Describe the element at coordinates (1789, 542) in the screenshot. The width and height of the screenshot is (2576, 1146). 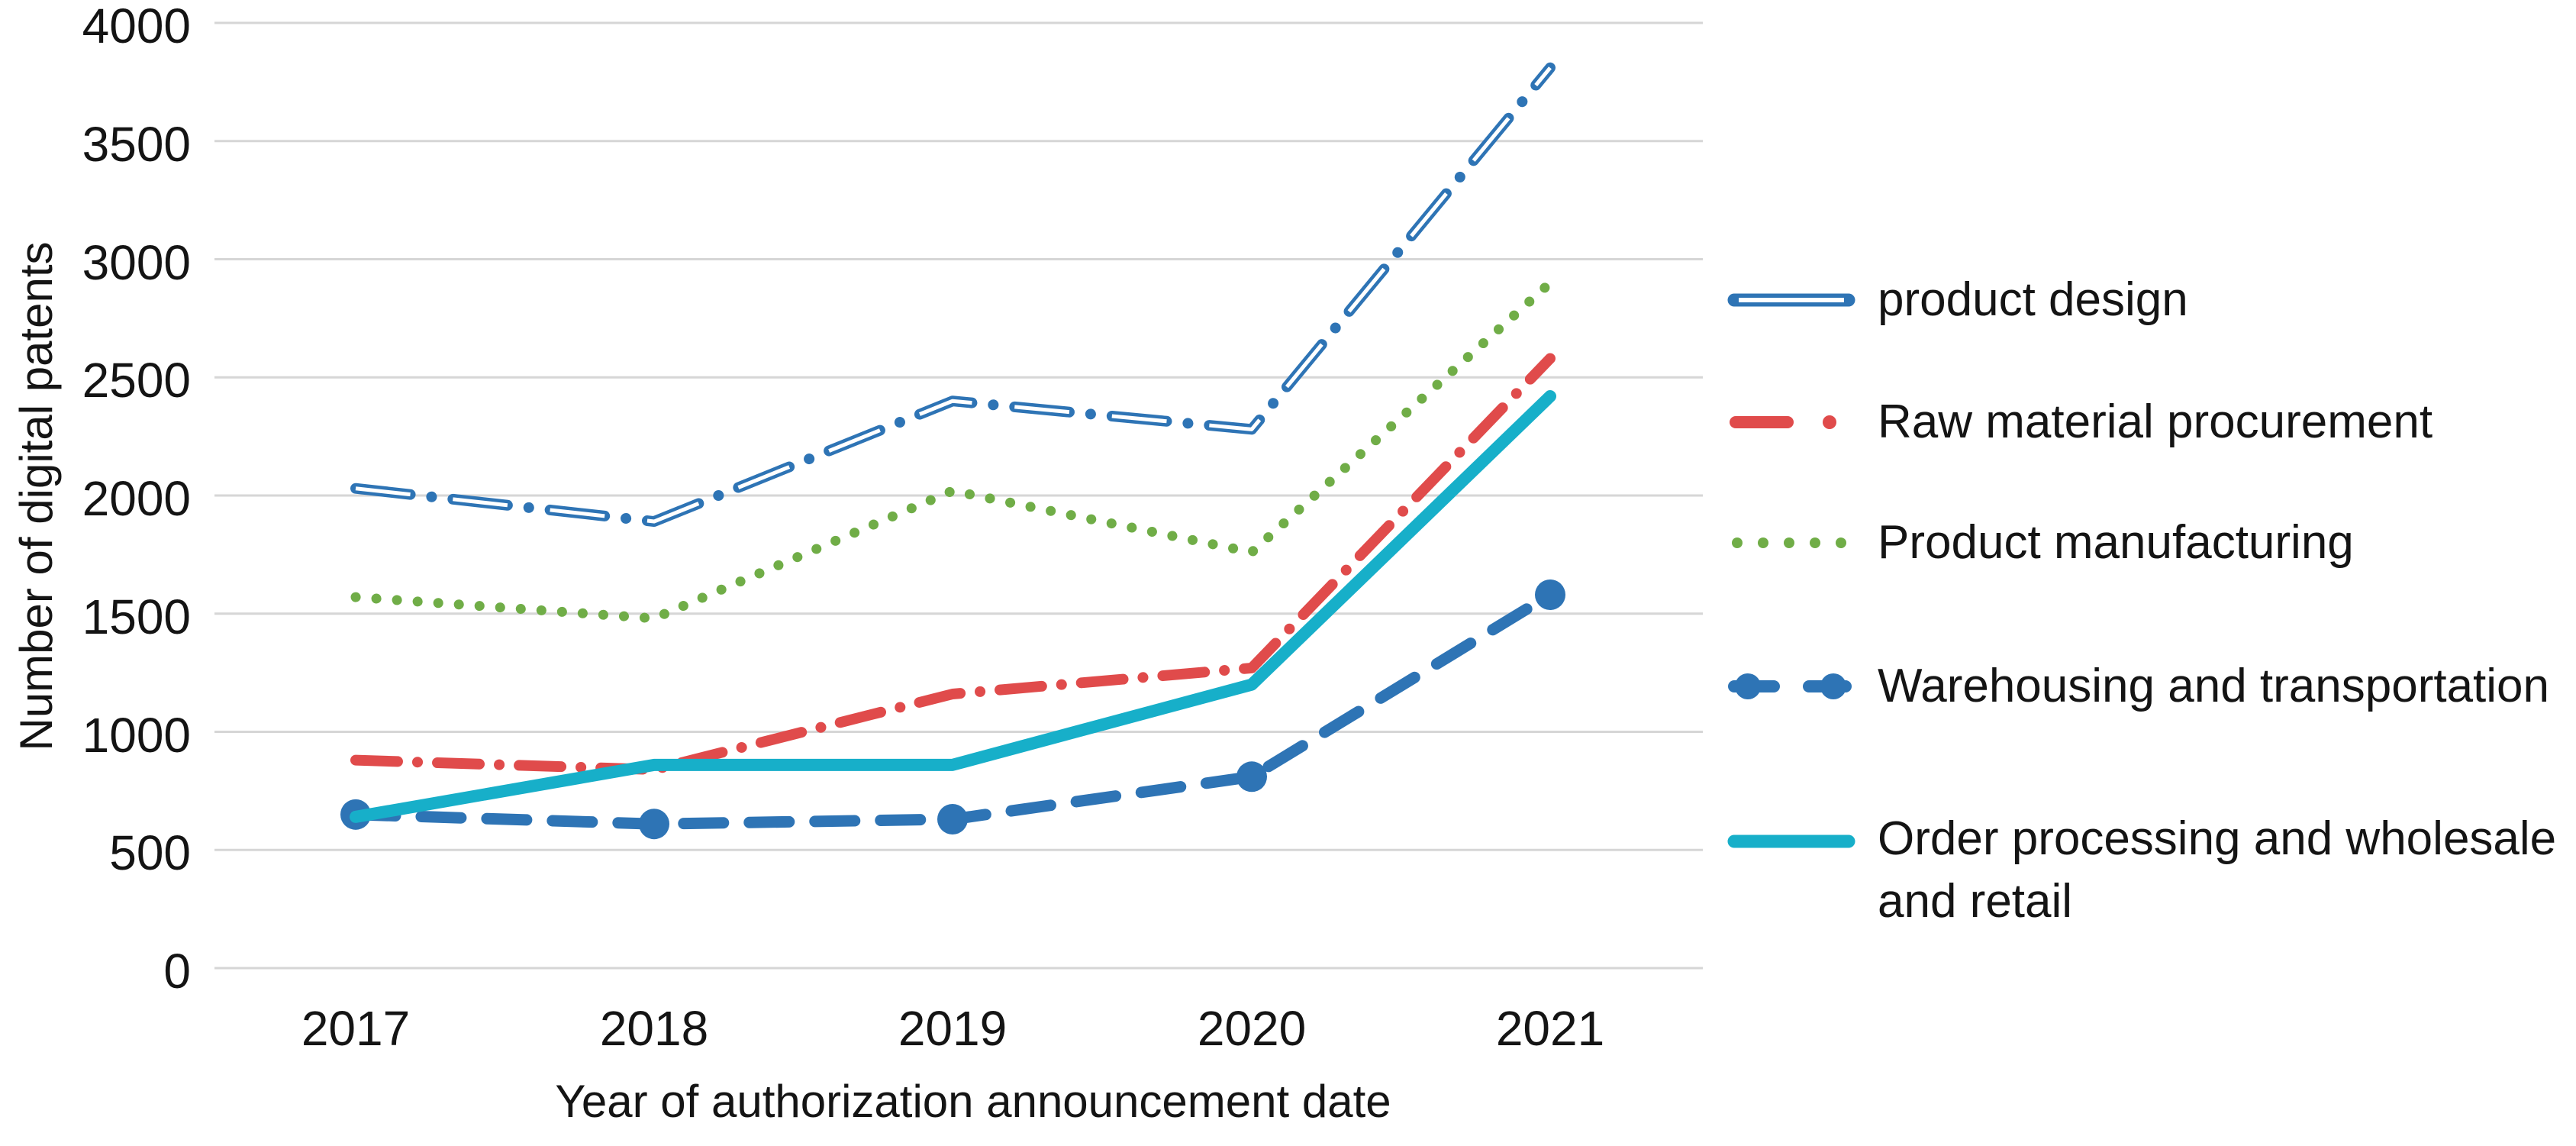
I see `dotted-line-swatch` at that location.